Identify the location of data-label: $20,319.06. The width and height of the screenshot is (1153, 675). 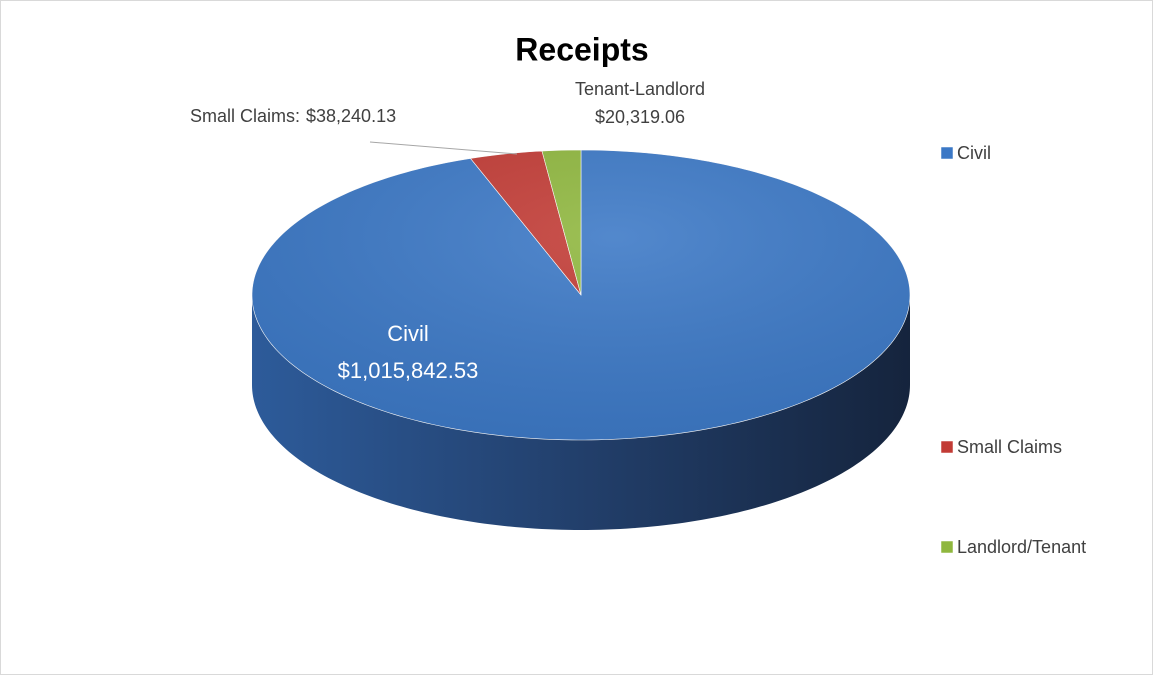
(640, 117).